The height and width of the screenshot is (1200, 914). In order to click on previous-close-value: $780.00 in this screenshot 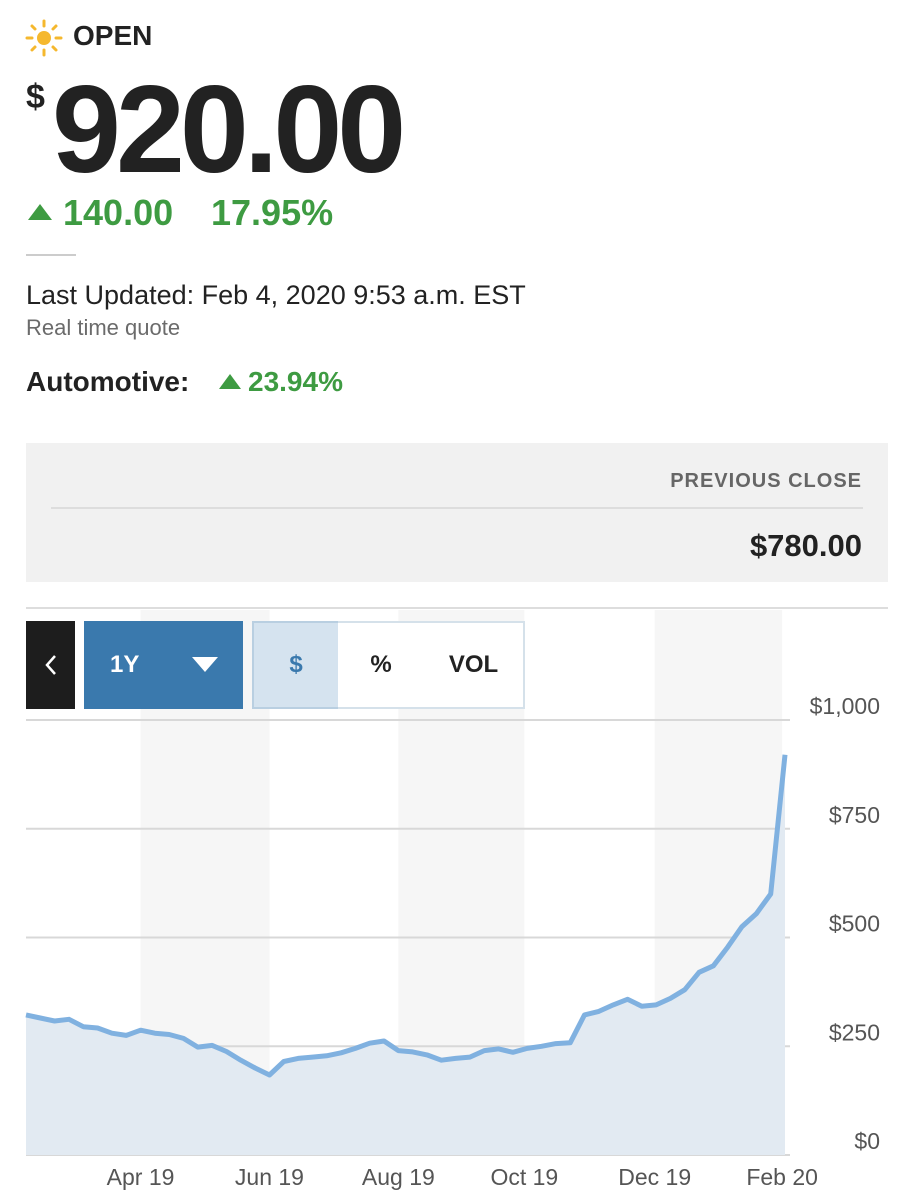, I will do `click(805, 545)`.